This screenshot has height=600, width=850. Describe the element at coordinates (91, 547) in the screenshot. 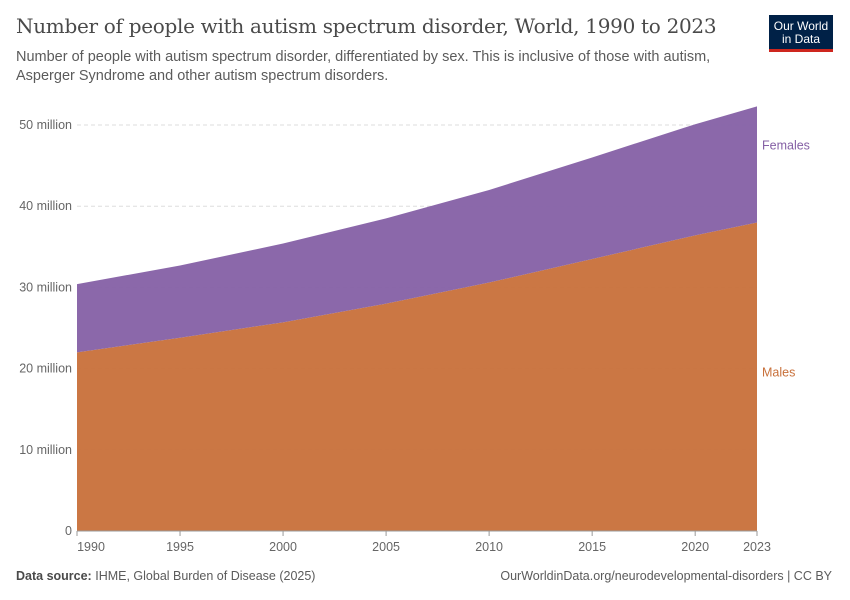

I see `x-tick-label: 1990` at that location.